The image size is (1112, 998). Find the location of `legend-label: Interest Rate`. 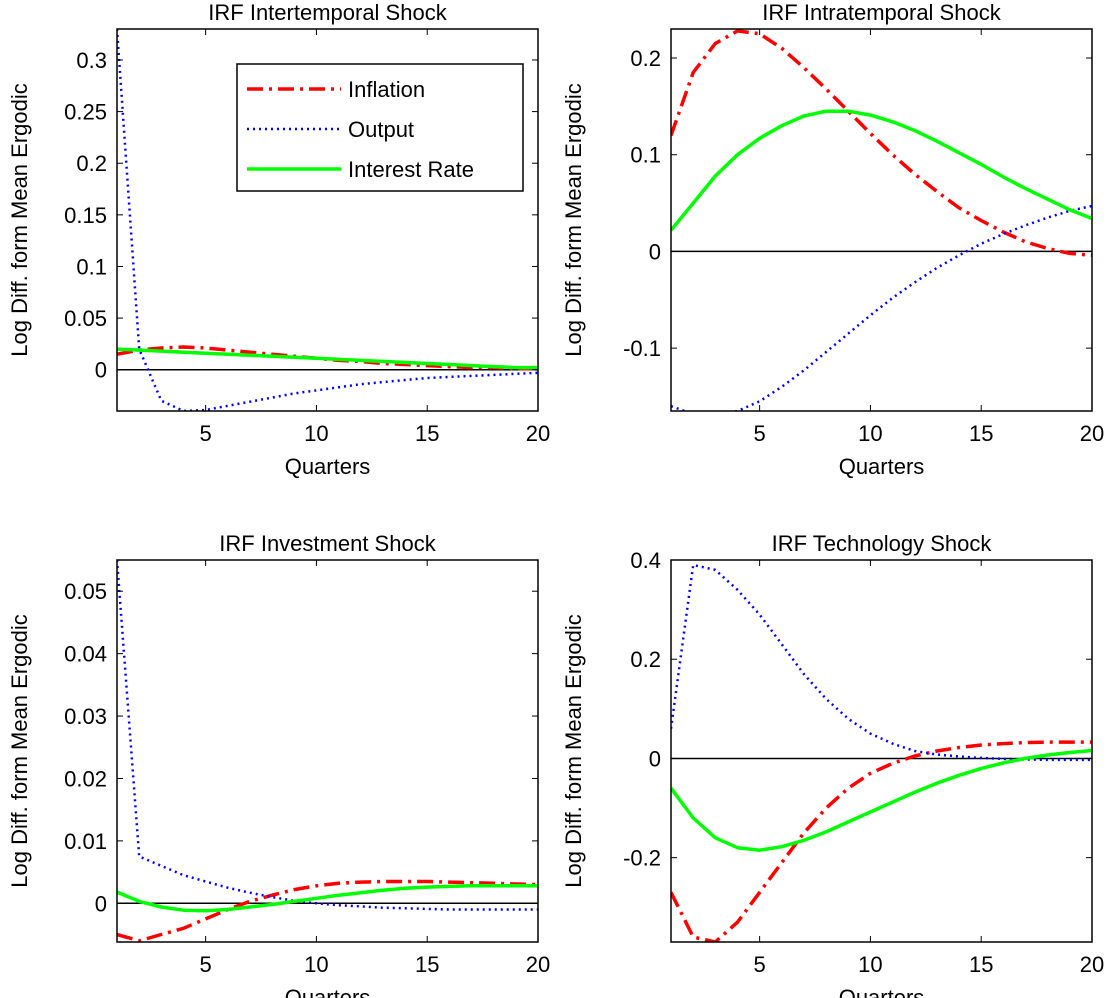

legend-label: Interest Rate is located at coordinates (411, 169).